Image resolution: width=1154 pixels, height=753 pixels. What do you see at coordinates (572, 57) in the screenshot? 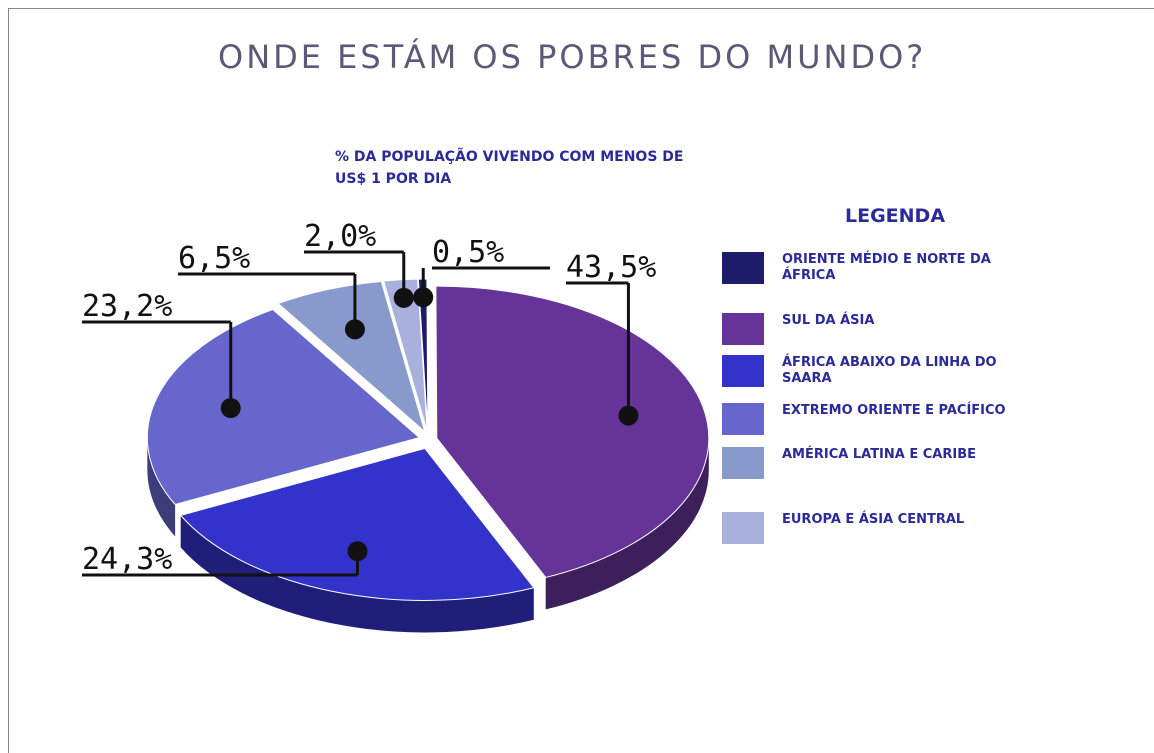
I see `chart-title: ONDE ESTÁM OS POBRES DO MUNDO?` at bounding box center [572, 57].